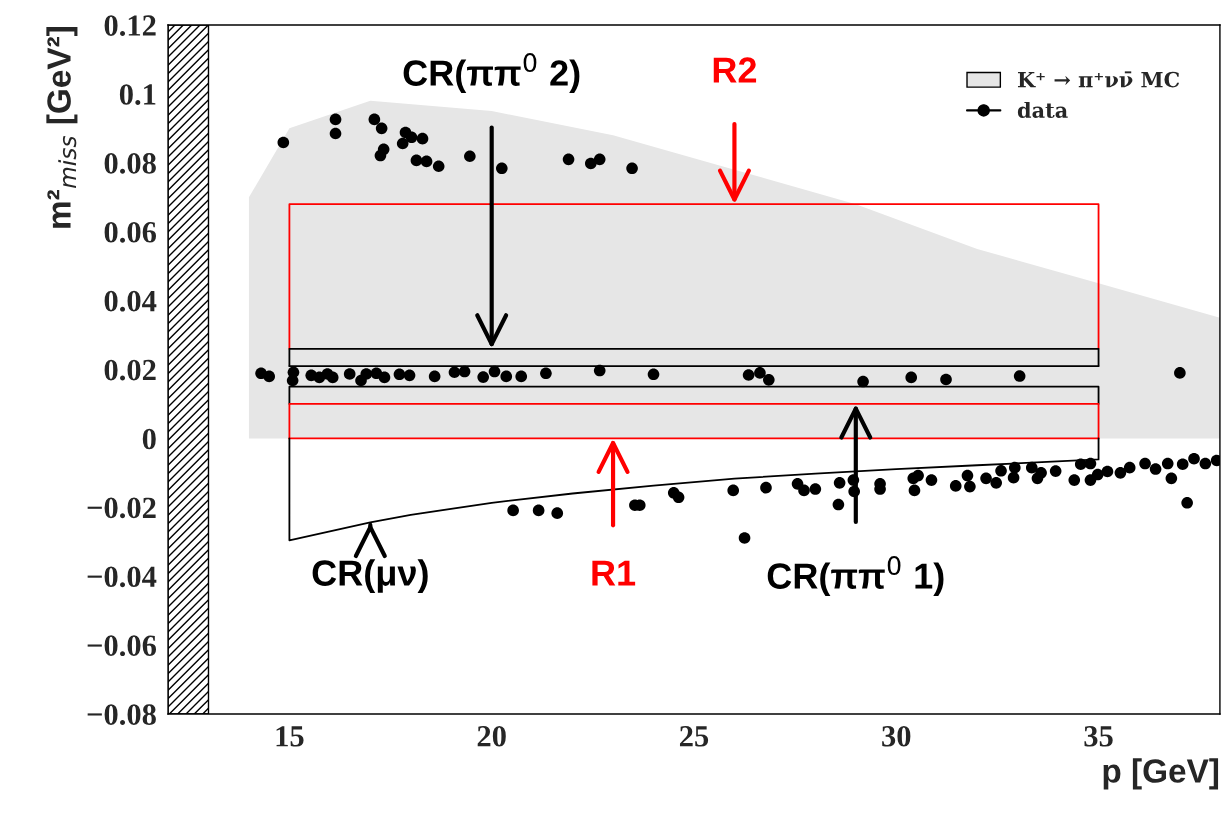  I want to click on x-tick-label: 15, so click(290, 736).